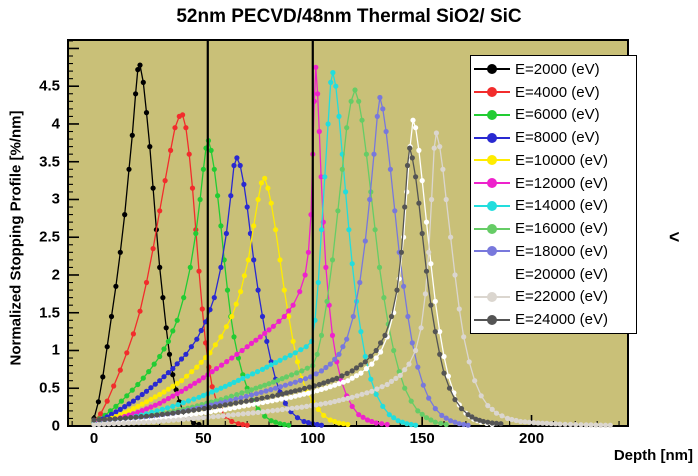 This screenshot has width=698, height=476. What do you see at coordinates (553, 297) in the screenshot?
I see `legend-entry: E=22000 (eV)` at bounding box center [553, 297].